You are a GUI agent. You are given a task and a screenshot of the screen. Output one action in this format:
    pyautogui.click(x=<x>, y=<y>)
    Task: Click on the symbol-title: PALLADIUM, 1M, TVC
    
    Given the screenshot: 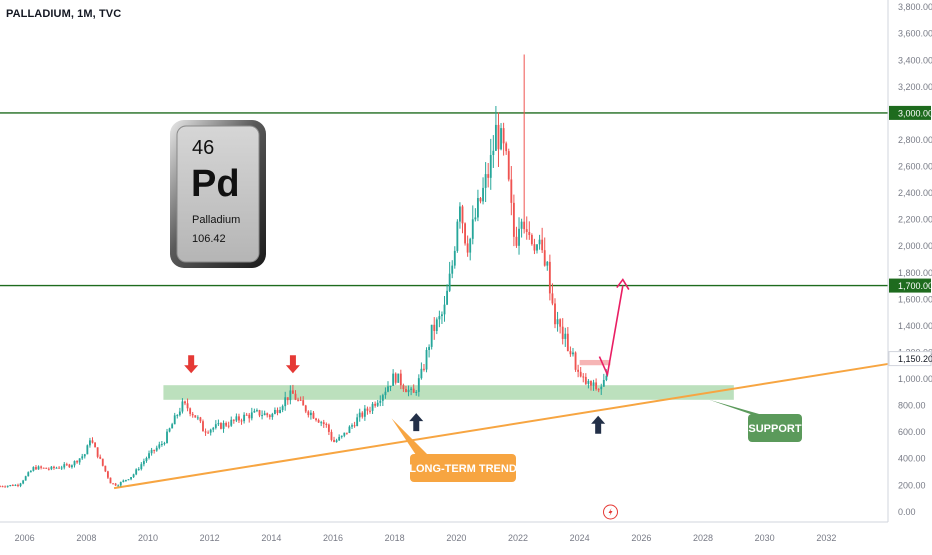 What is the action you would take?
    pyautogui.click(x=64, y=14)
    